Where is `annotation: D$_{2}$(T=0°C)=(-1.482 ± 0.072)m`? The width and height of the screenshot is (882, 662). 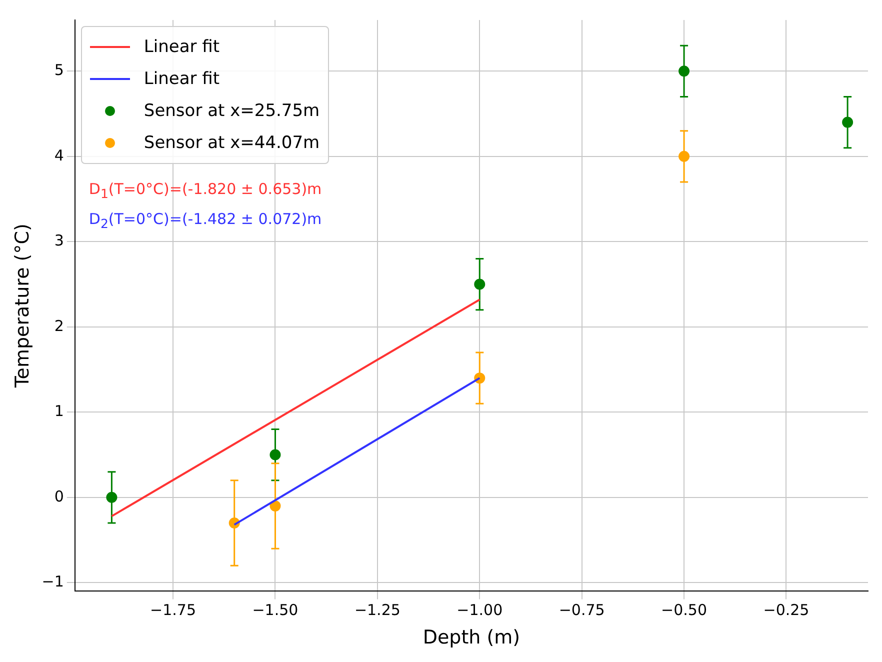 annotation: D$_{2}$(T=0°C)=(-1.482 ± 0.072)m is located at coordinates (205, 220).